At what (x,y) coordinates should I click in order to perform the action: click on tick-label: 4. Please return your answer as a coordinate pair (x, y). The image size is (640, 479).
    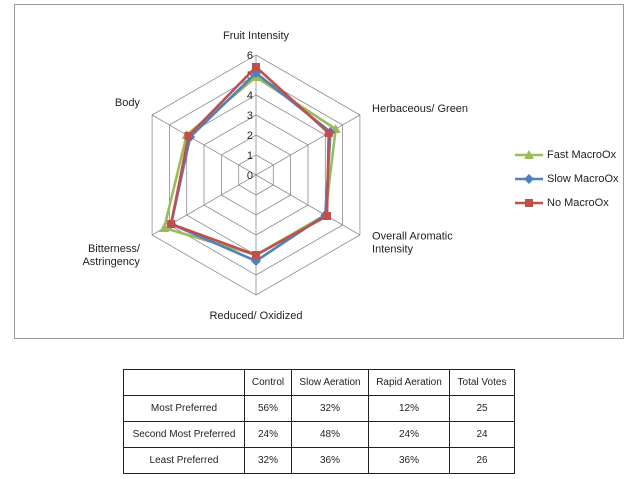
    Looking at the image, I should click on (250, 96).